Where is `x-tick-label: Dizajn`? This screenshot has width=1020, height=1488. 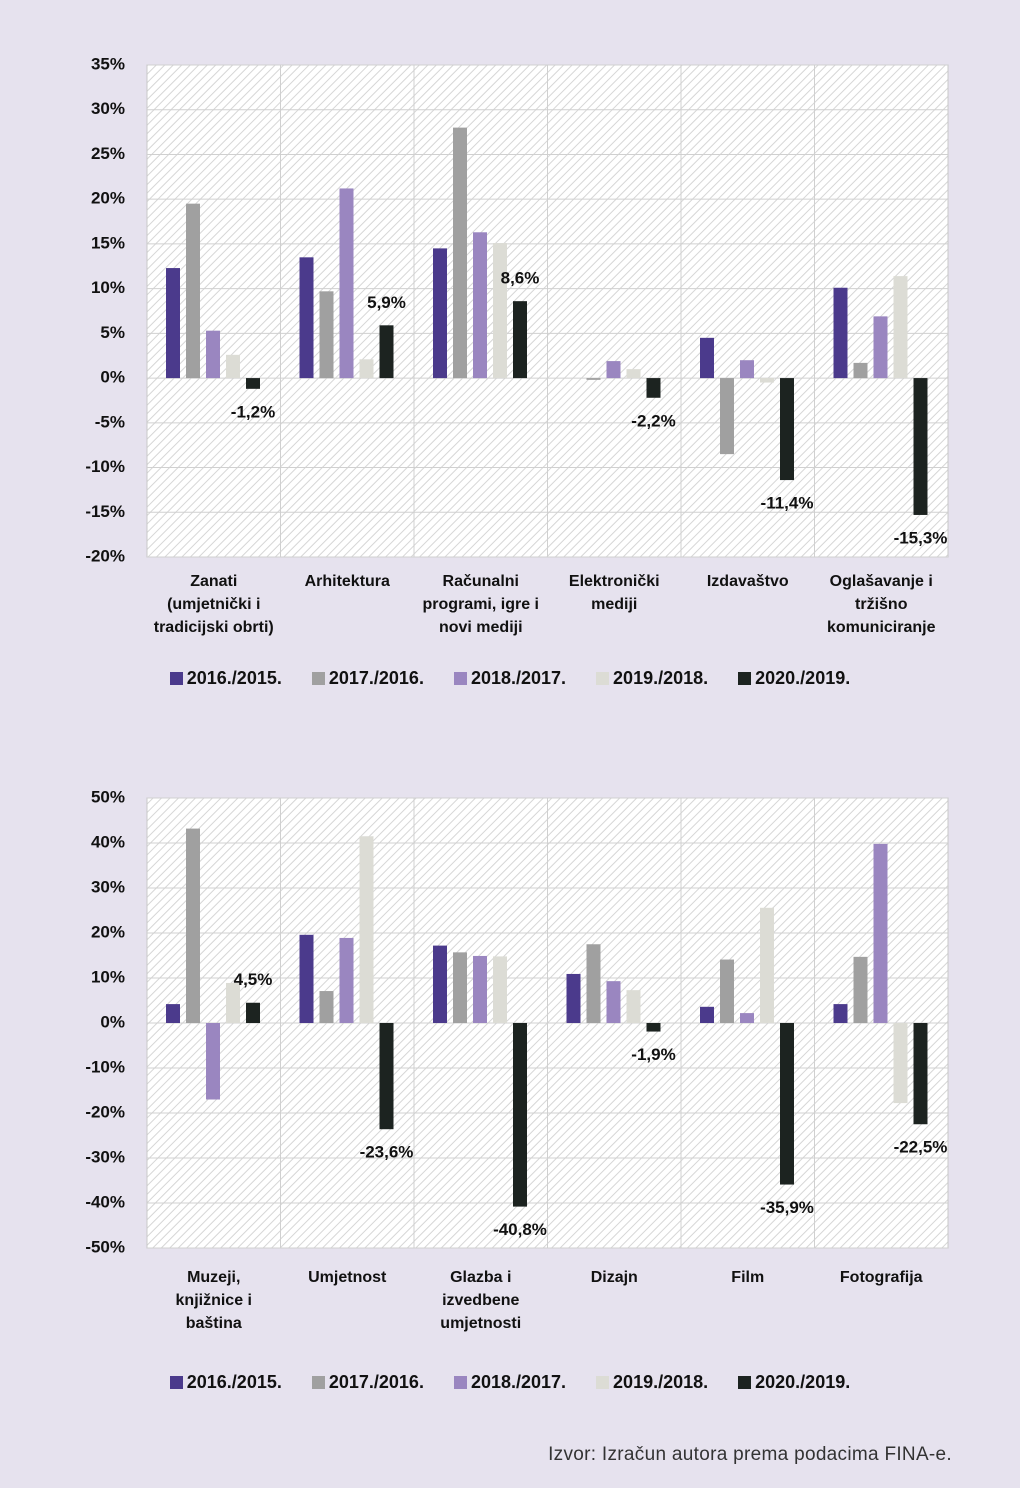
x-tick-label: Dizajn is located at coordinates (614, 1277).